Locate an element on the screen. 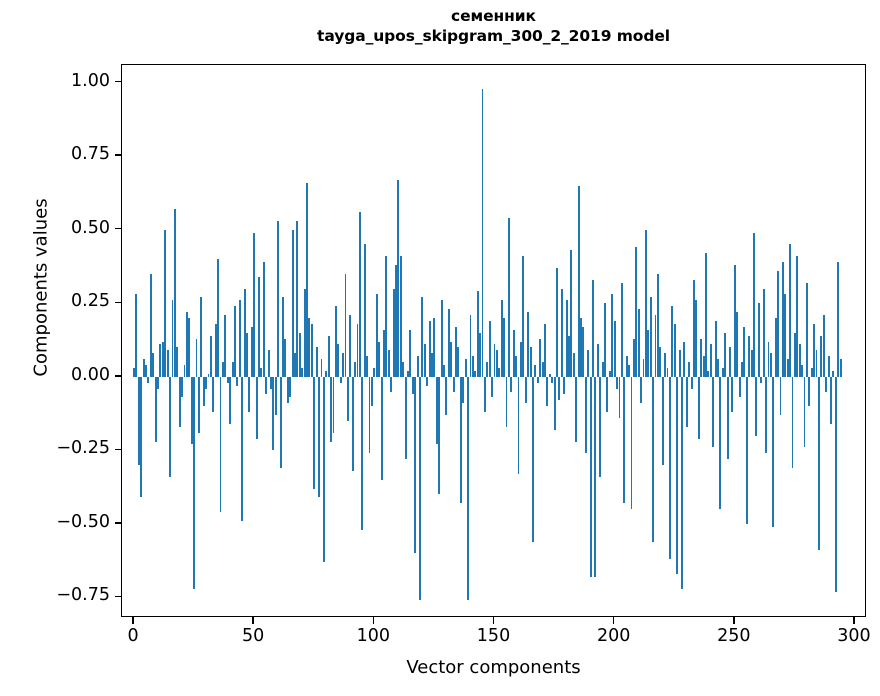  x-axis-label: Vector components is located at coordinates (493, 667).